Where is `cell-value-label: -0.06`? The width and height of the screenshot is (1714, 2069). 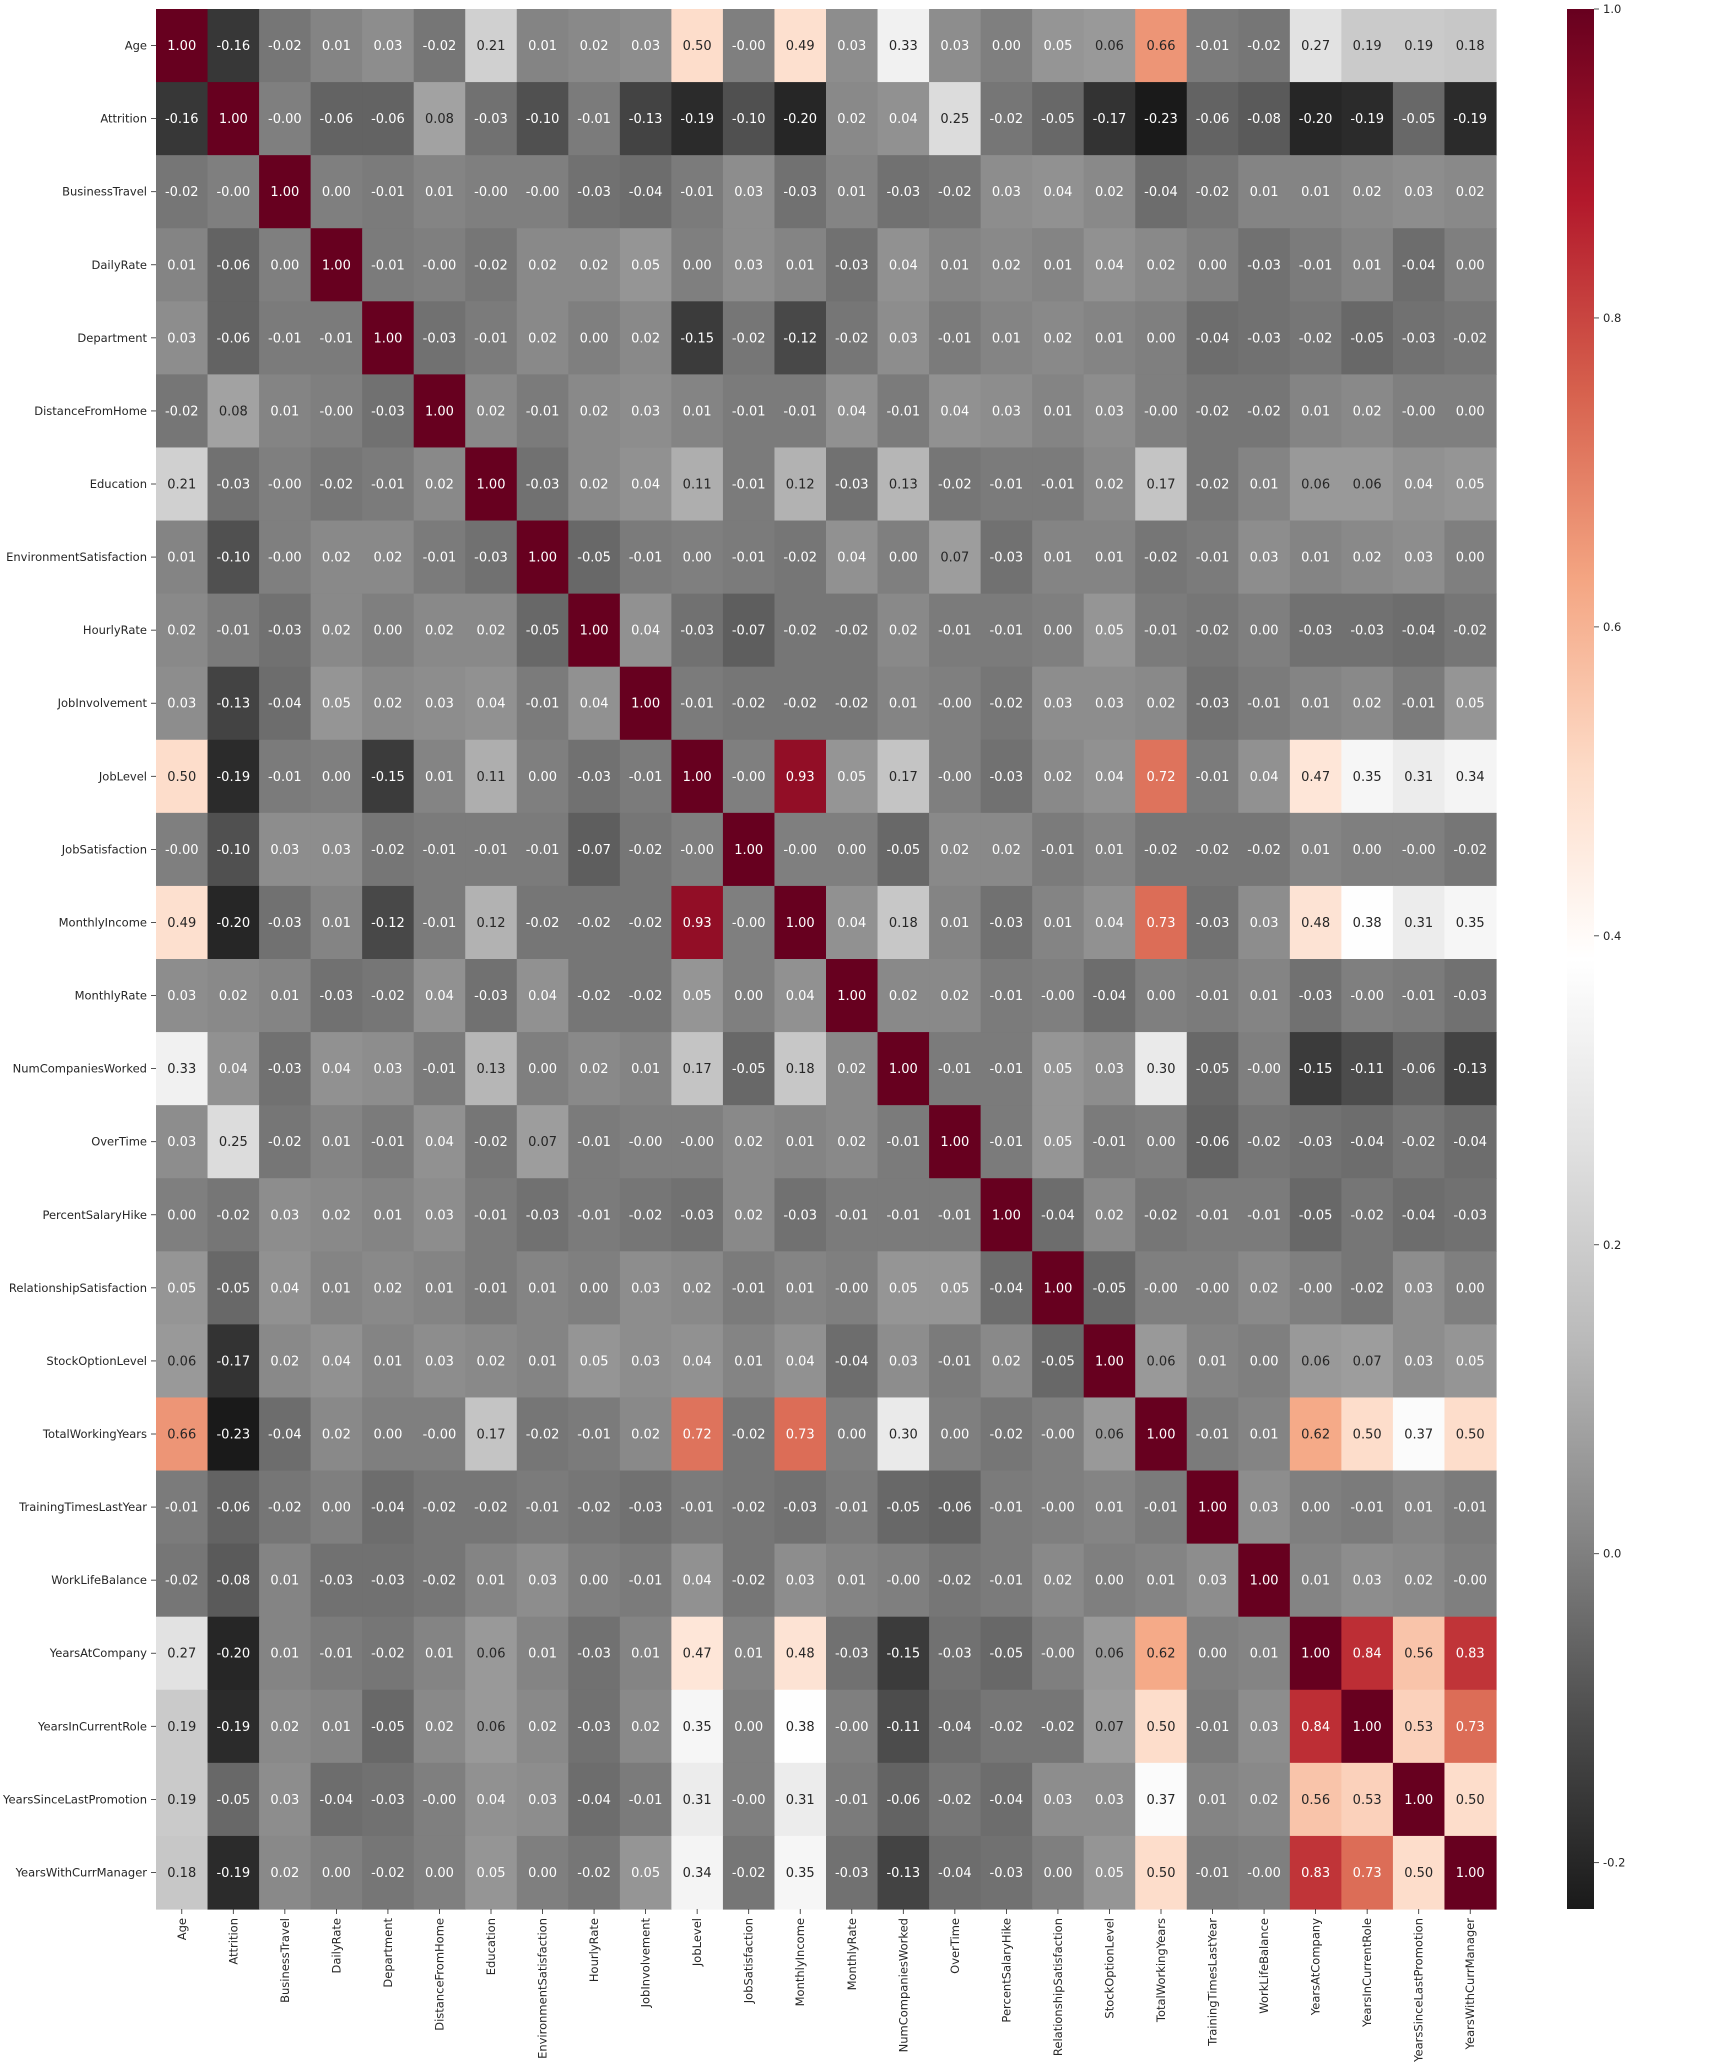
cell-value-label: -0.06 is located at coordinates (955, 1508).